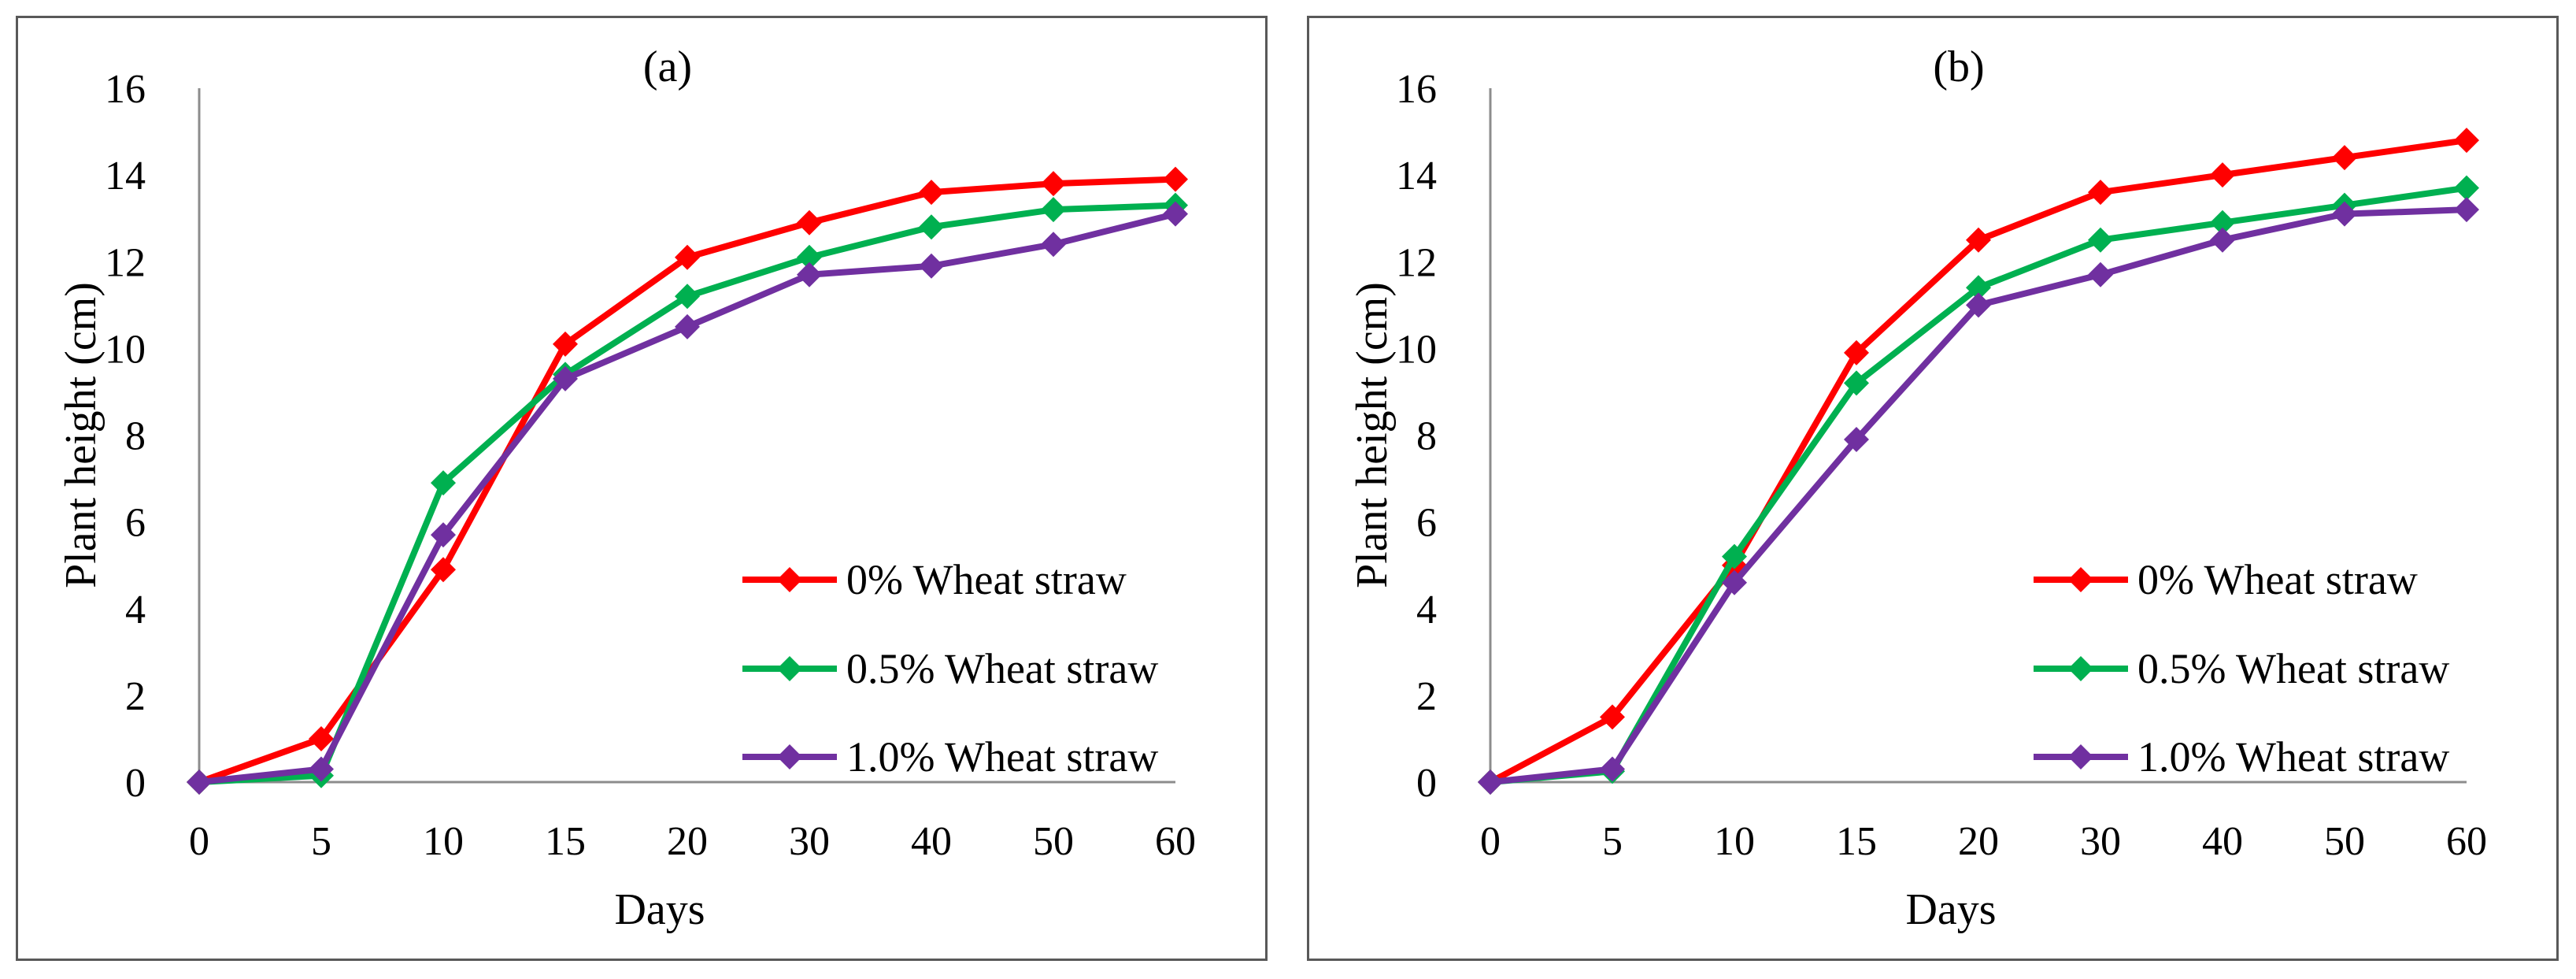 This screenshot has height=979, width=2576. Describe the element at coordinates (1426, 523) in the screenshot. I see `c1-y-tick-label-6: 6` at that location.